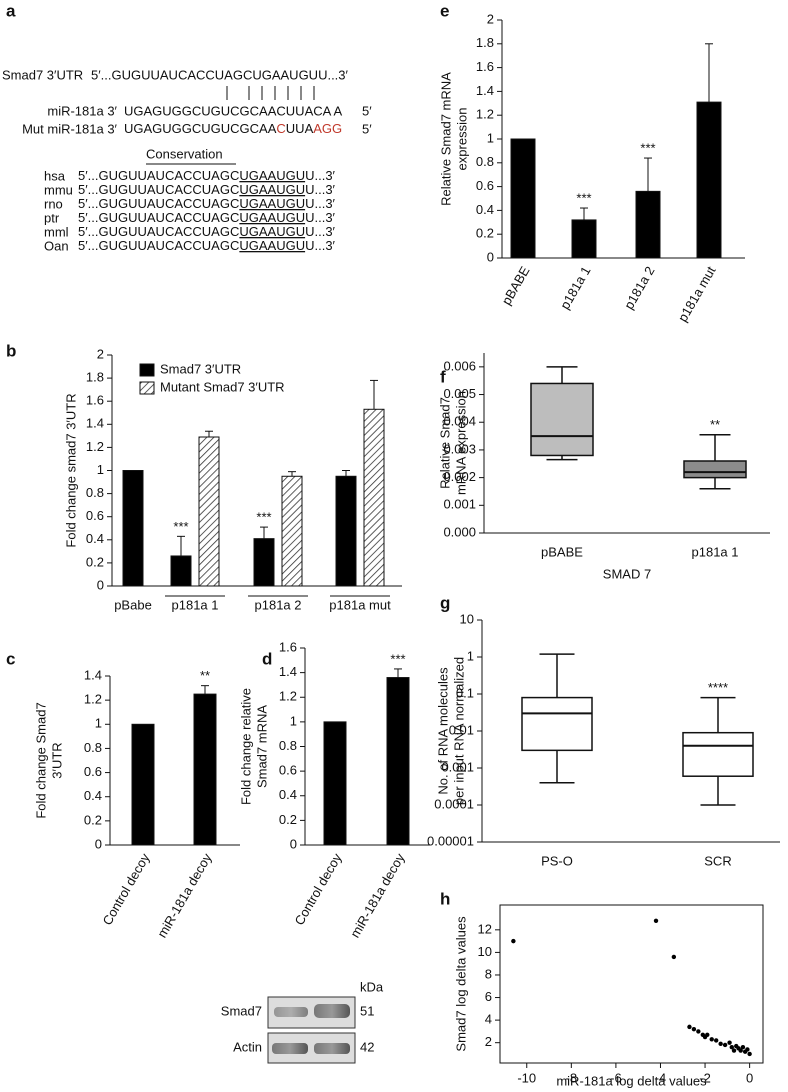 This screenshot has height=1092, width=788. What do you see at coordinates (70, 470) in the screenshot?
I see `y-axis-label: Fold change smad7 3′UTR` at bounding box center [70, 470].